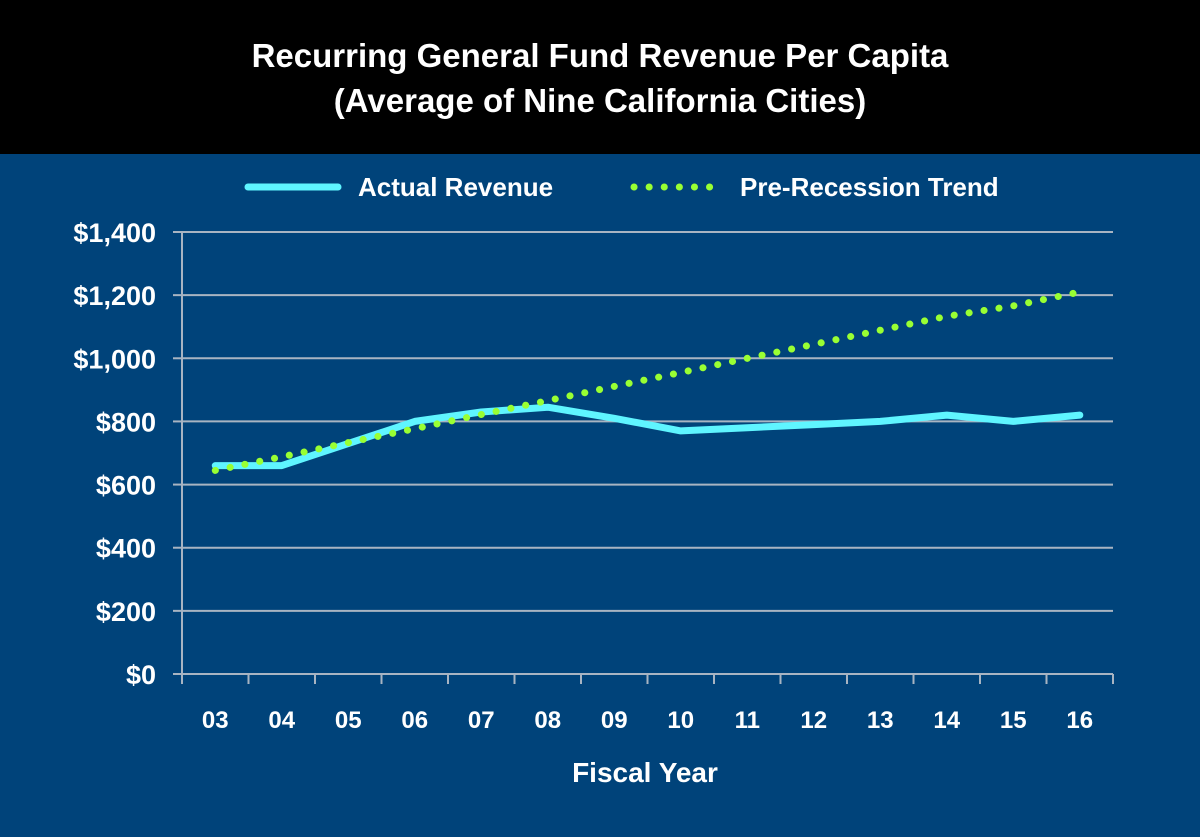  I want to click on x-tick-label: 10, so click(680, 720).